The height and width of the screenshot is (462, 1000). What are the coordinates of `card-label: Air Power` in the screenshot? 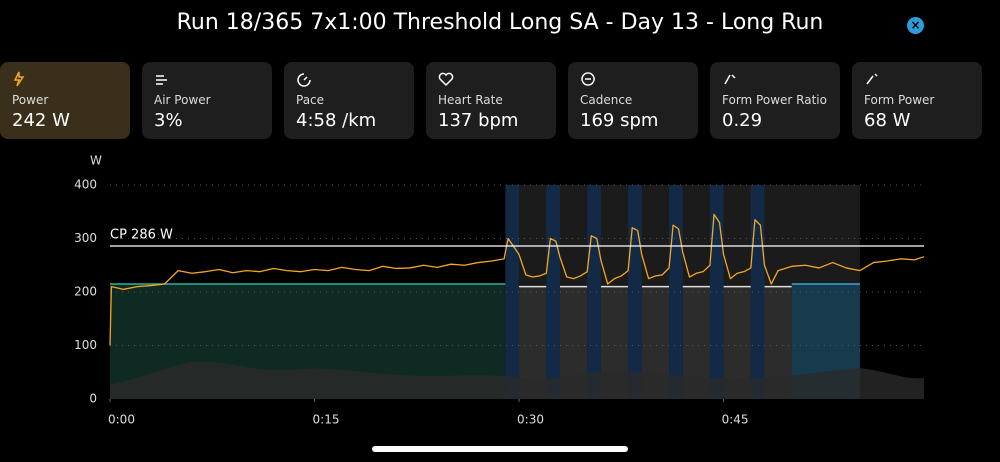 It's located at (182, 100).